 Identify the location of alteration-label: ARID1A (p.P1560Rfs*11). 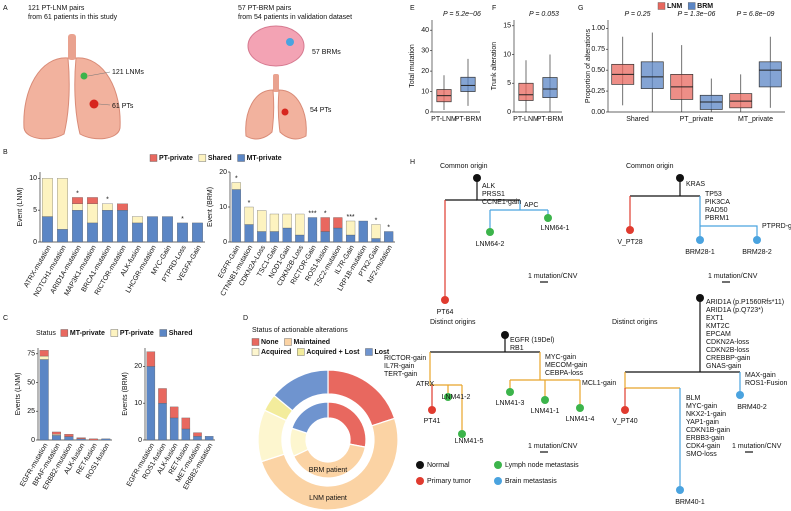
(745, 302).